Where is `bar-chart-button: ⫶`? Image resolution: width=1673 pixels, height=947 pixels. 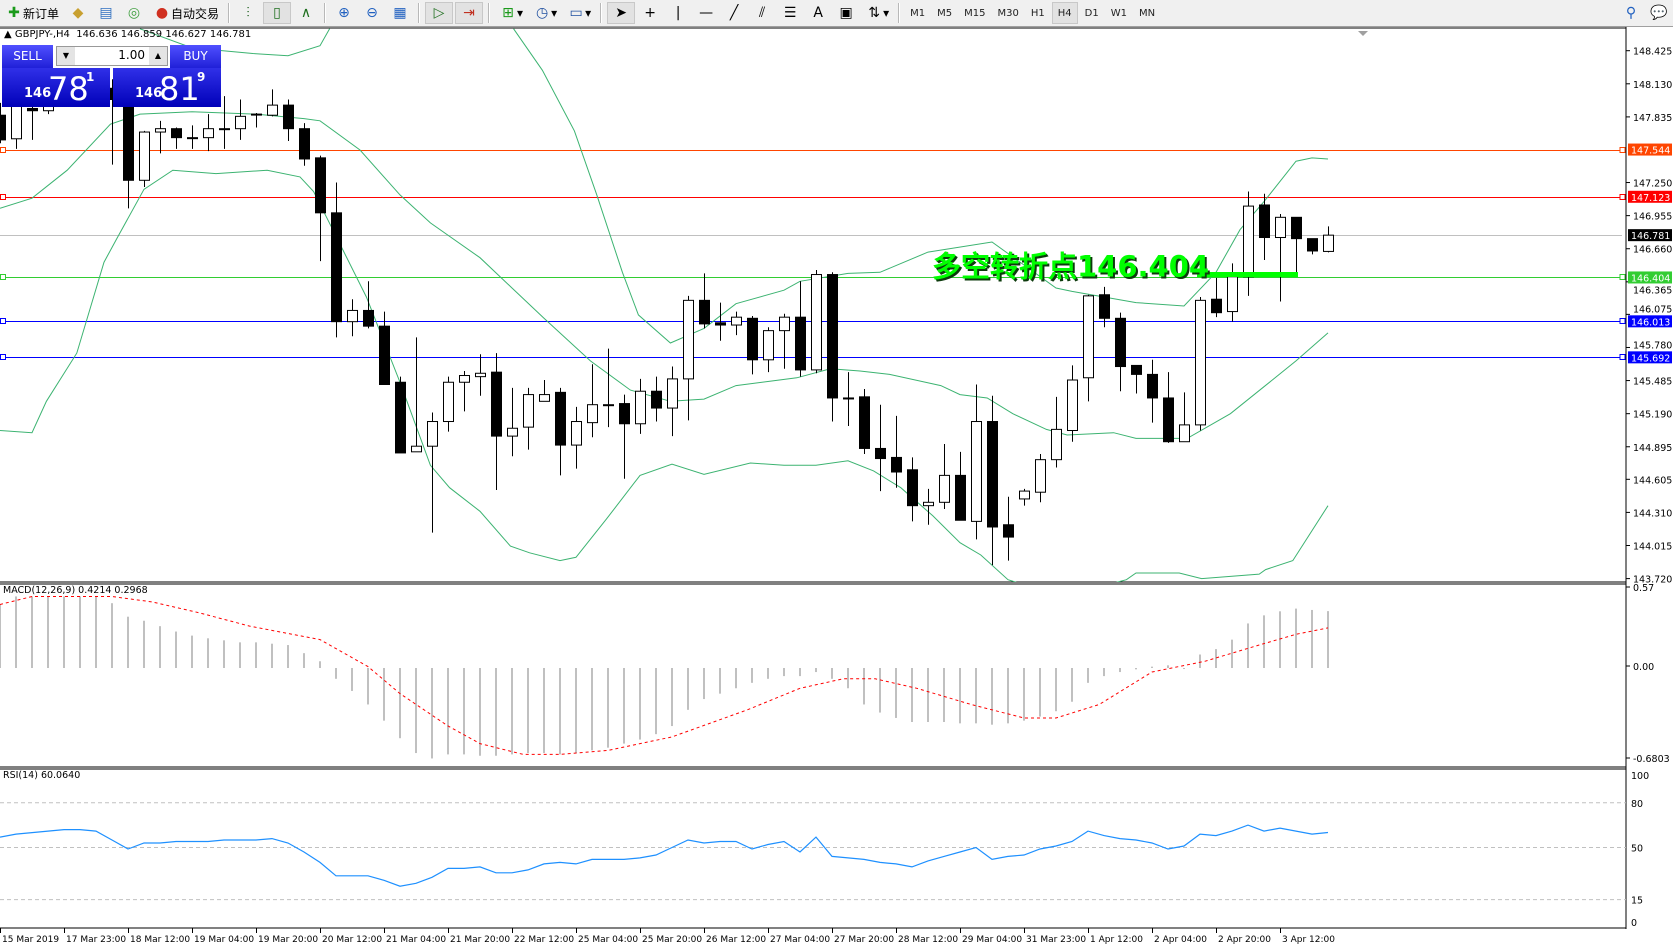 bar-chart-button: ⫶ is located at coordinates (248, 13).